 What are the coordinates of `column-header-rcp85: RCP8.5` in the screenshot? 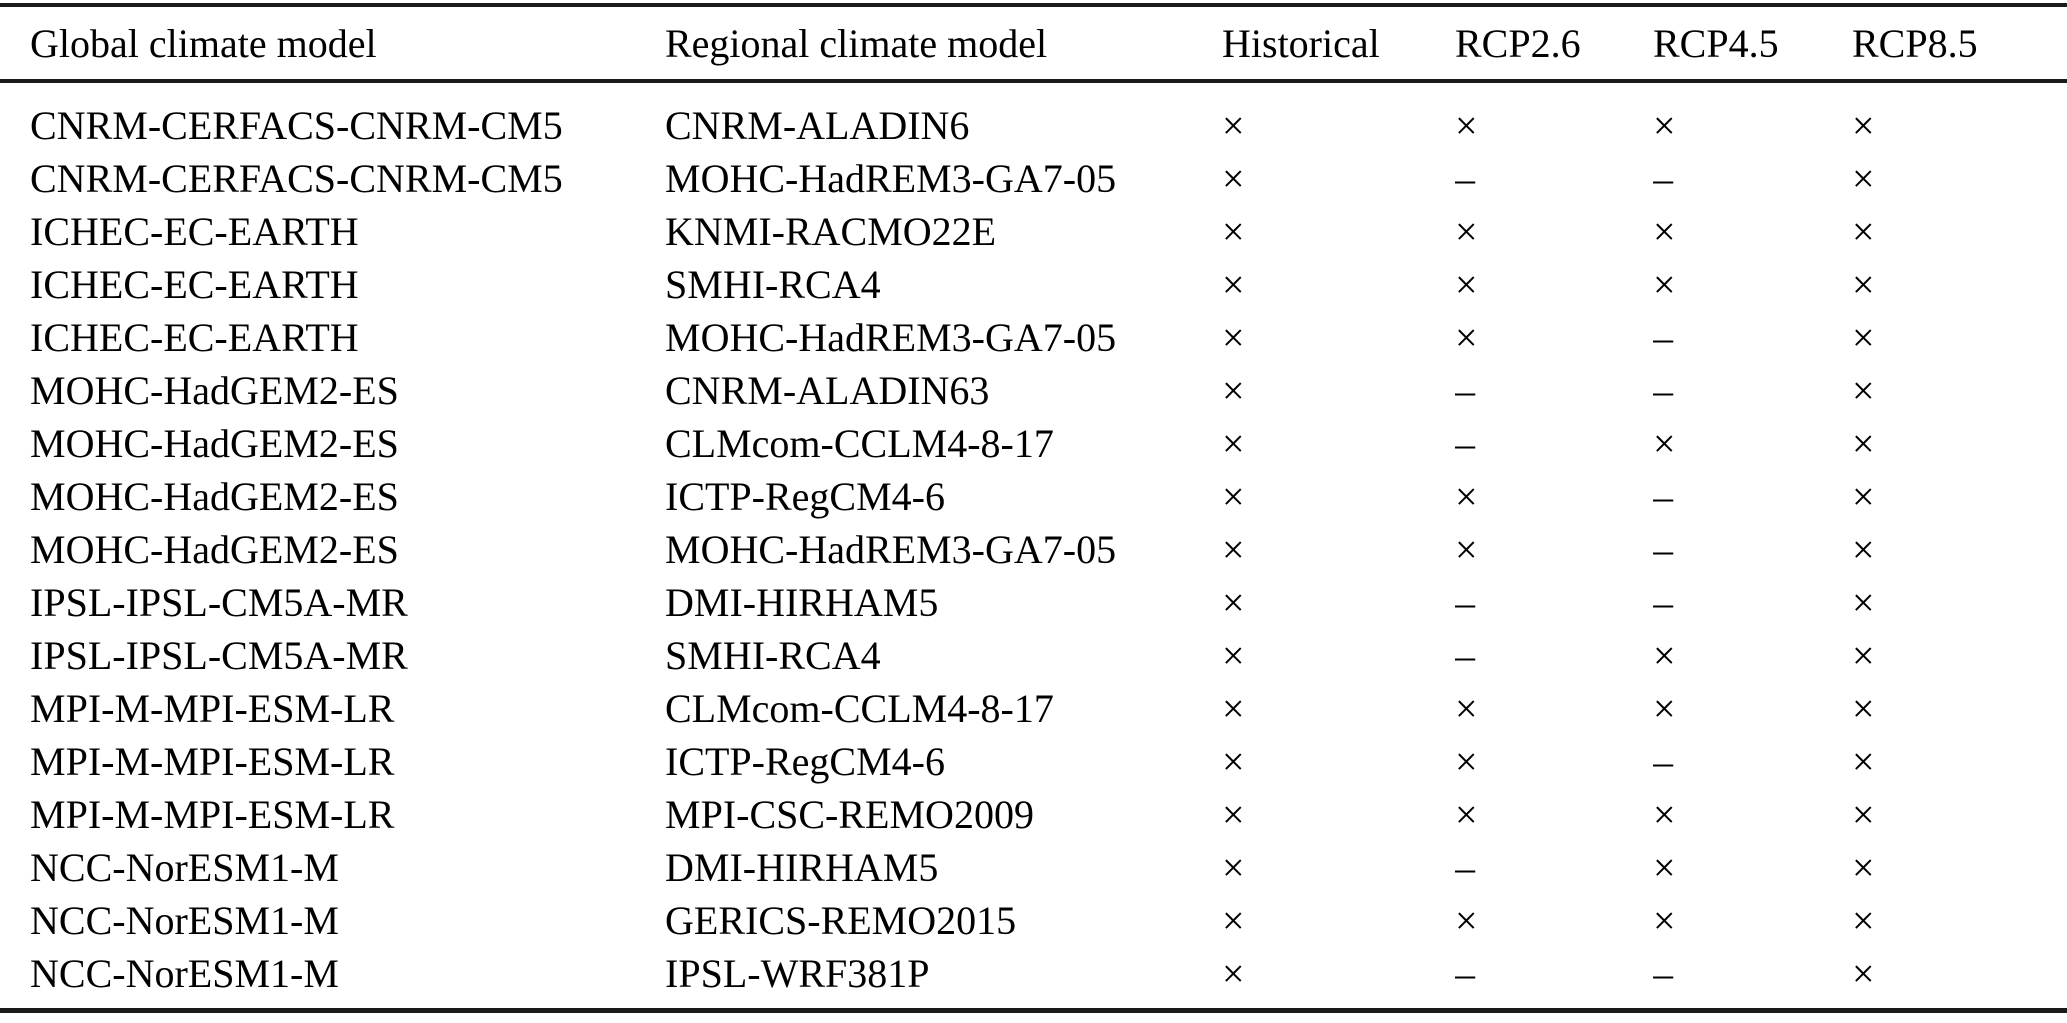 It's located at (1915, 43).